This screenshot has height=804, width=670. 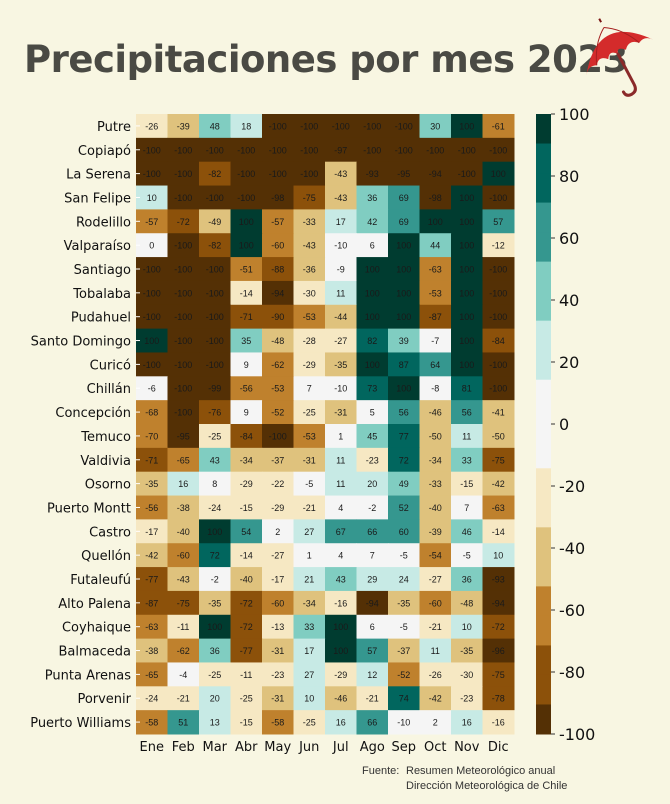 What do you see at coordinates (101, 318) in the screenshot?
I see `station-label: Pudahuel` at bounding box center [101, 318].